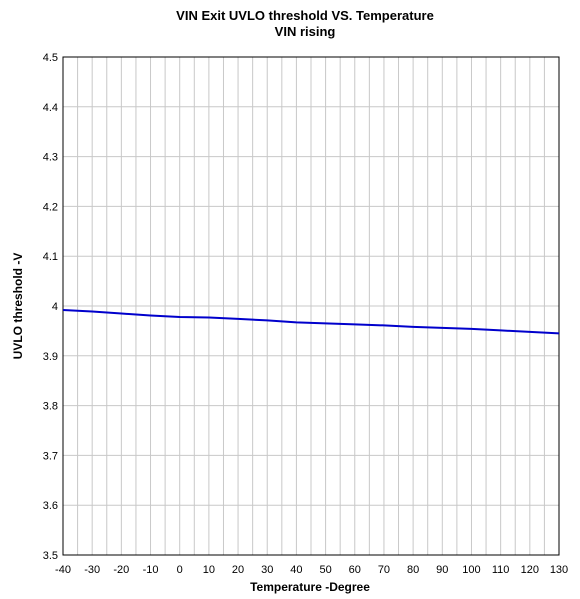 This screenshot has width=580, height=599. What do you see at coordinates (63, 570) in the screenshot?
I see `x-tick-label: -40` at bounding box center [63, 570].